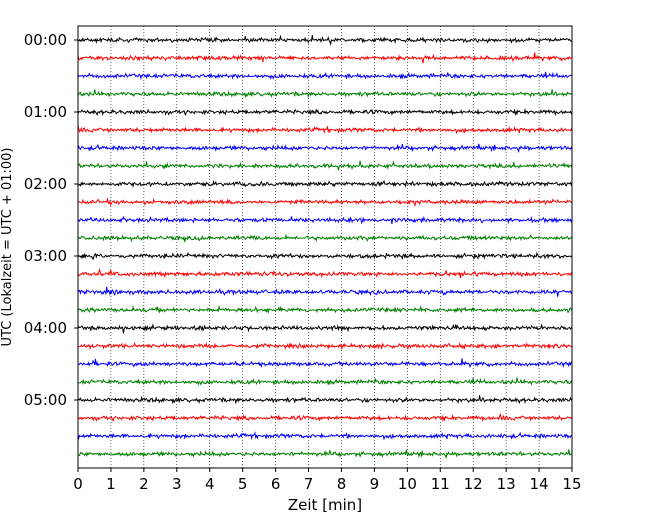  I want to click on trace-02:30, so click(325, 220).